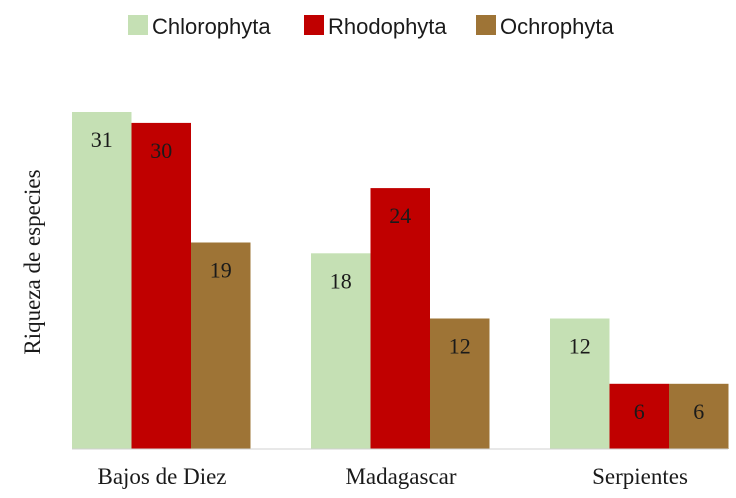 The height and width of the screenshot is (498, 736). I want to click on category-label-serpientes: Serpientes, so click(640, 476).